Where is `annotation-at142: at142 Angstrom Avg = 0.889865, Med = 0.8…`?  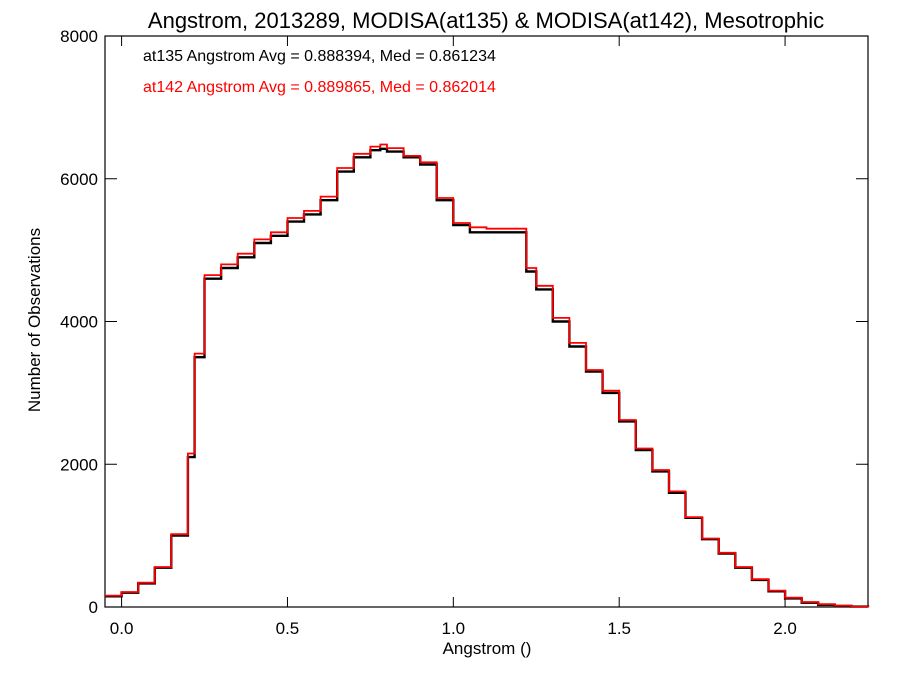
annotation-at142: at142 Angstrom Avg = 0.889865, Med = 0.8… is located at coordinates (319, 87).